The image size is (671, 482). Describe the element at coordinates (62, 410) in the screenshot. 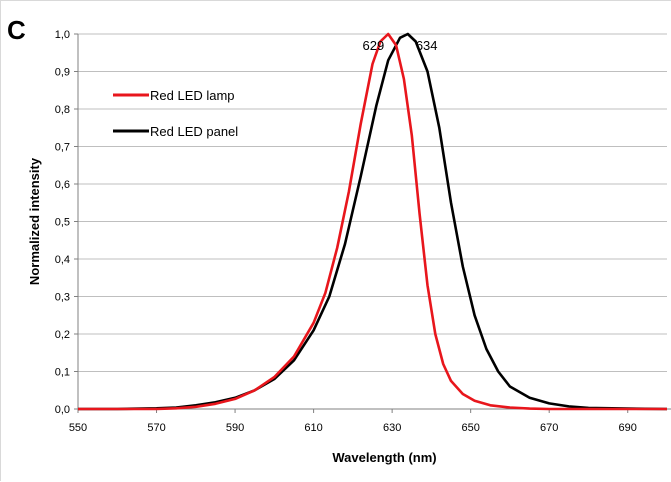

I see `y-tick-label: 0,0` at that location.